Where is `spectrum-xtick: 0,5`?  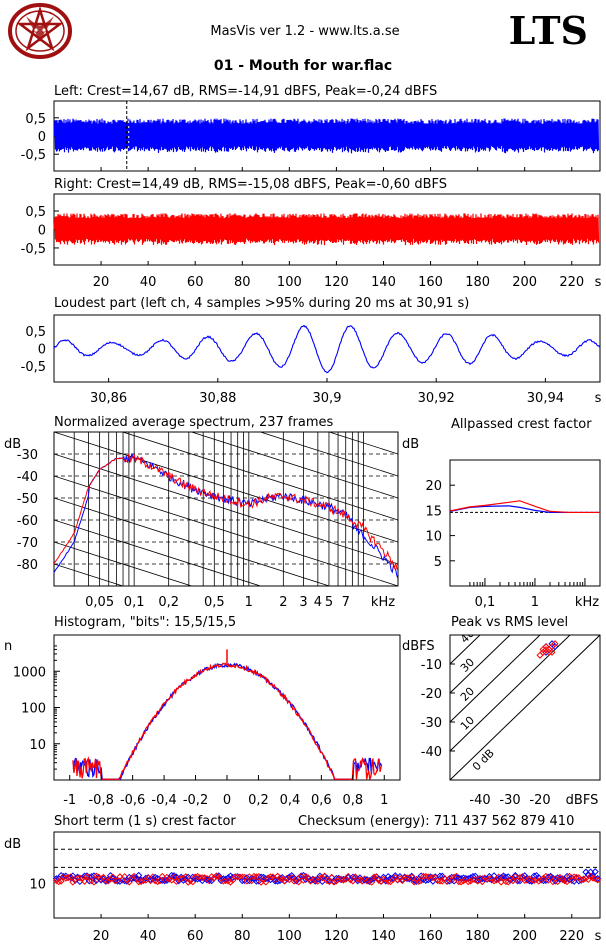 spectrum-xtick: 0,5 is located at coordinates (214, 602).